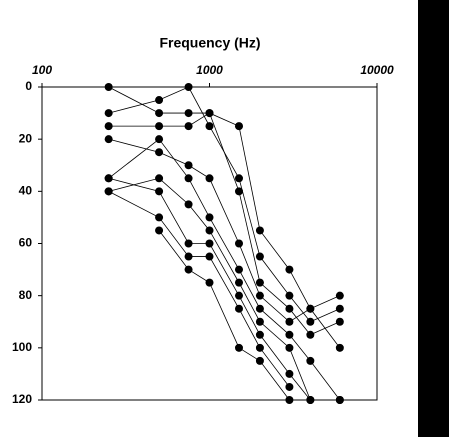 Image resolution: width=449 pixels, height=437 pixels. Describe the element at coordinates (224, 315) in the screenshot. I see `series-line` at that location.